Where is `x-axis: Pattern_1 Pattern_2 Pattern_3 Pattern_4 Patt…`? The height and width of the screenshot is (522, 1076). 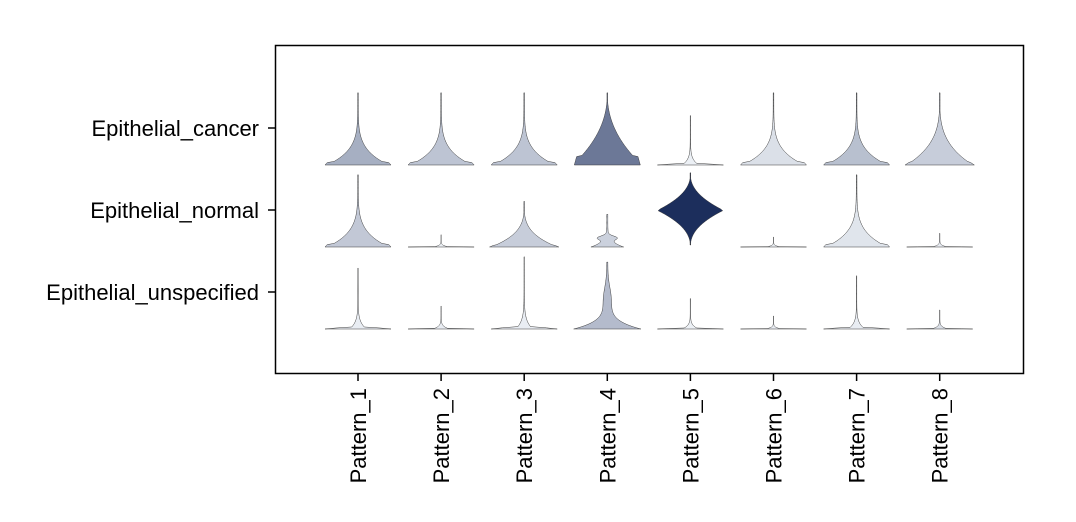 x-axis: Pattern_1 Pattern_2 Pattern_3 Pattern_4 Patt… is located at coordinates (649, 428).